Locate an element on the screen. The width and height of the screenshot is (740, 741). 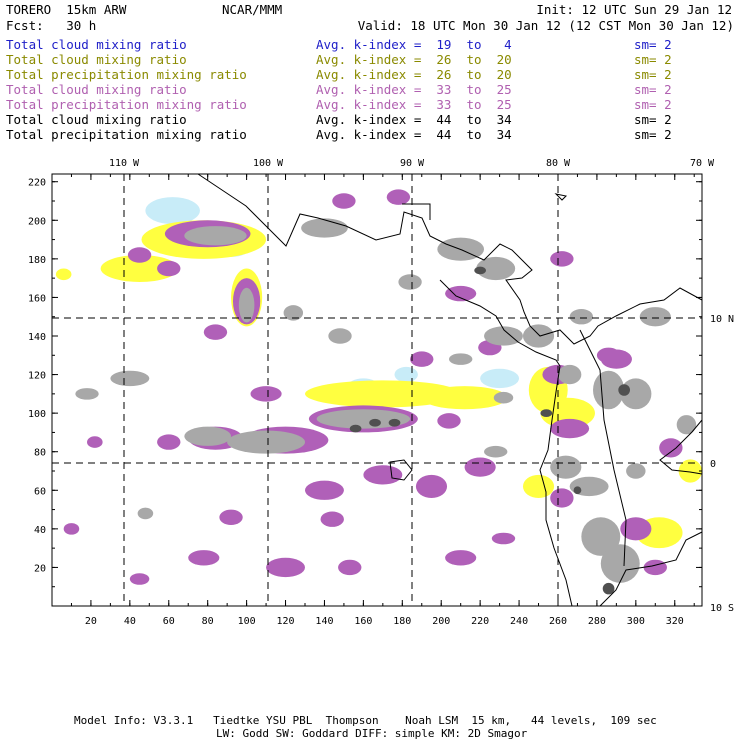
y-tick-label: 40 is located at coordinates (40, 530).